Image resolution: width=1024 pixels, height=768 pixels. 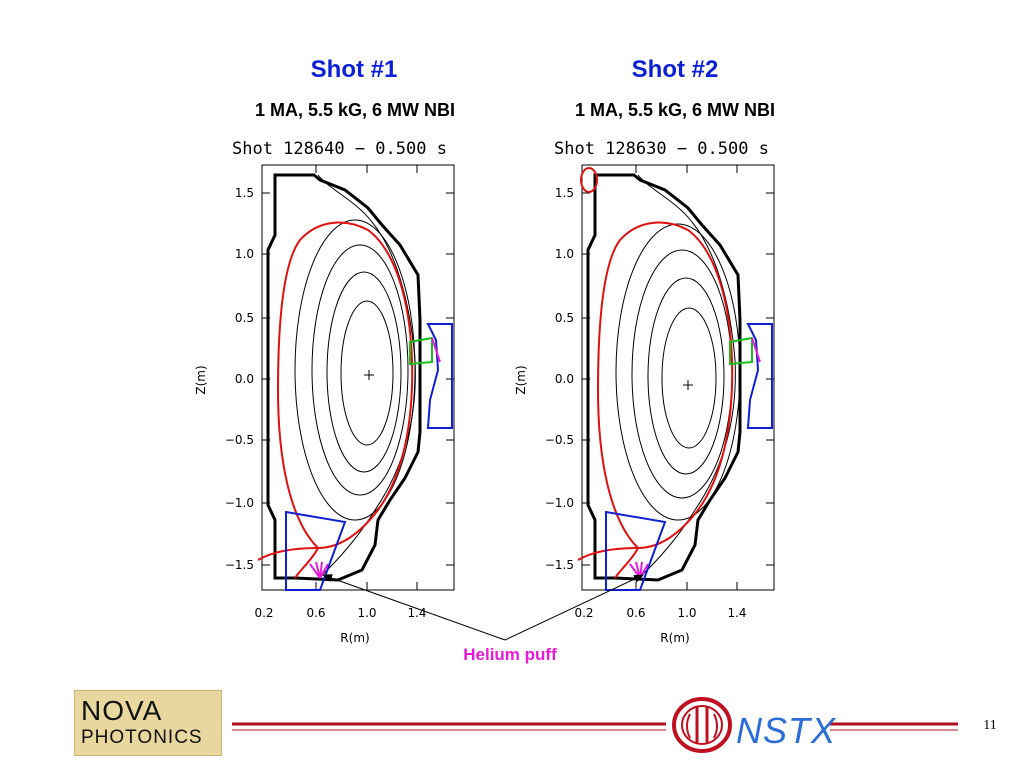 What do you see at coordinates (589, 180) in the screenshot?
I see `upper-x-point-marker` at bounding box center [589, 180].